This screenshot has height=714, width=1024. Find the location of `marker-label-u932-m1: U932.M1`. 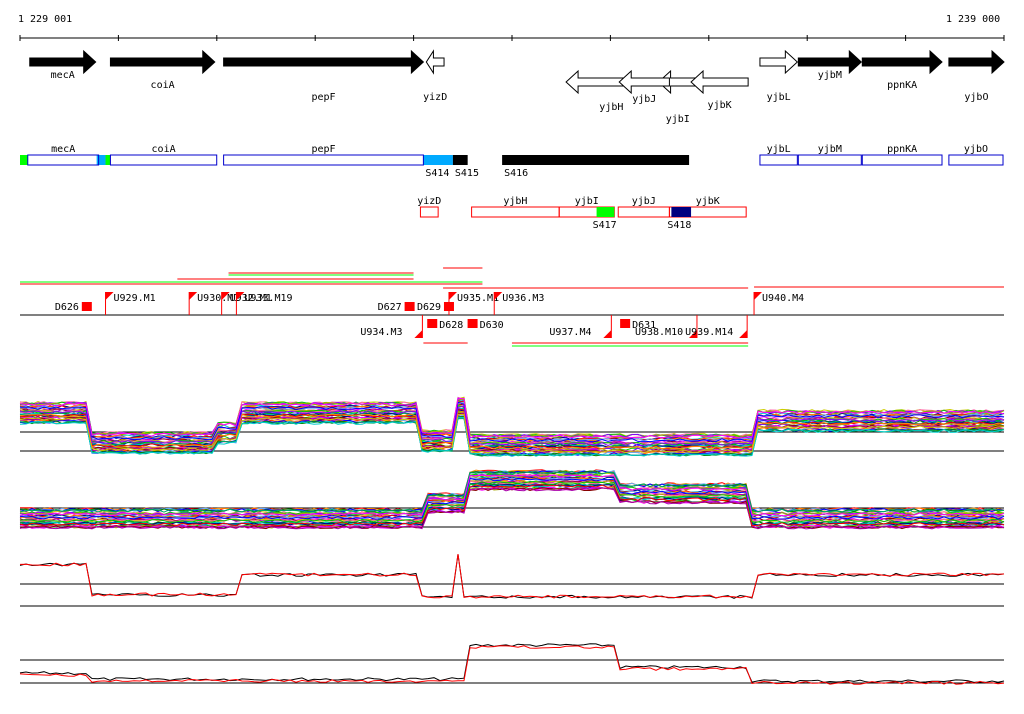

marker-label-u932-m1: U932.M1 is located at coordinates (251, 298).